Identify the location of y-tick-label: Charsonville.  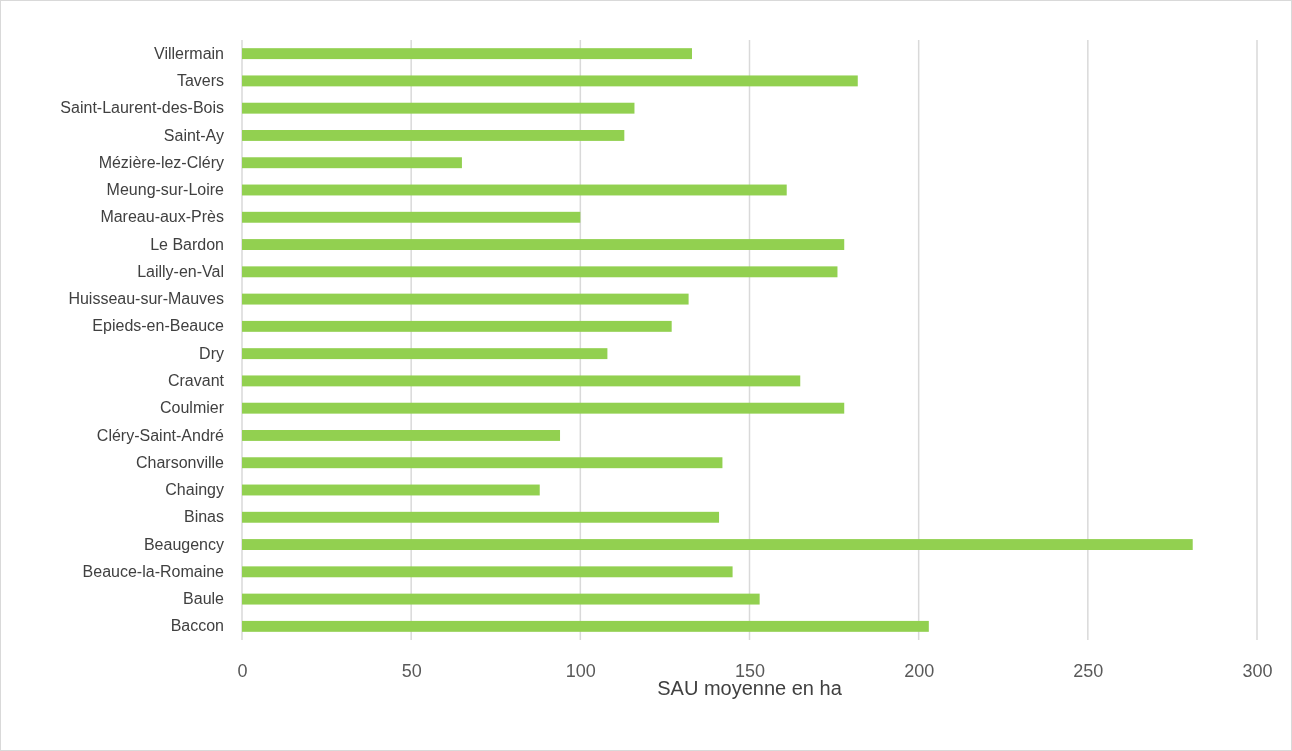
(180, 462).